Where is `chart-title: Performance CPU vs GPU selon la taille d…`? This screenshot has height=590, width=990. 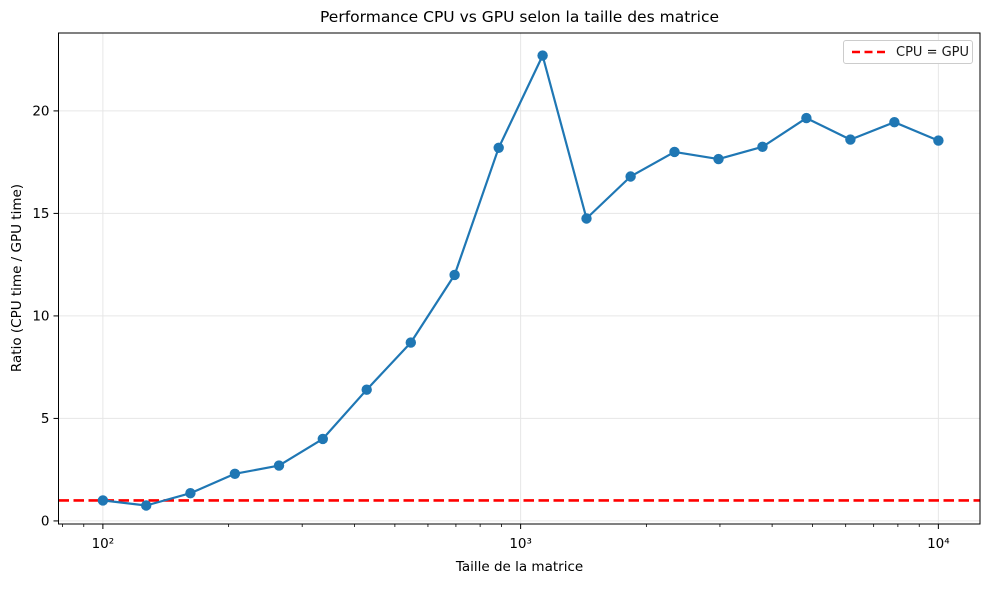 chart-title: Performance CPU vs GPU selon la taille d… is located at coordinates (519, 17).